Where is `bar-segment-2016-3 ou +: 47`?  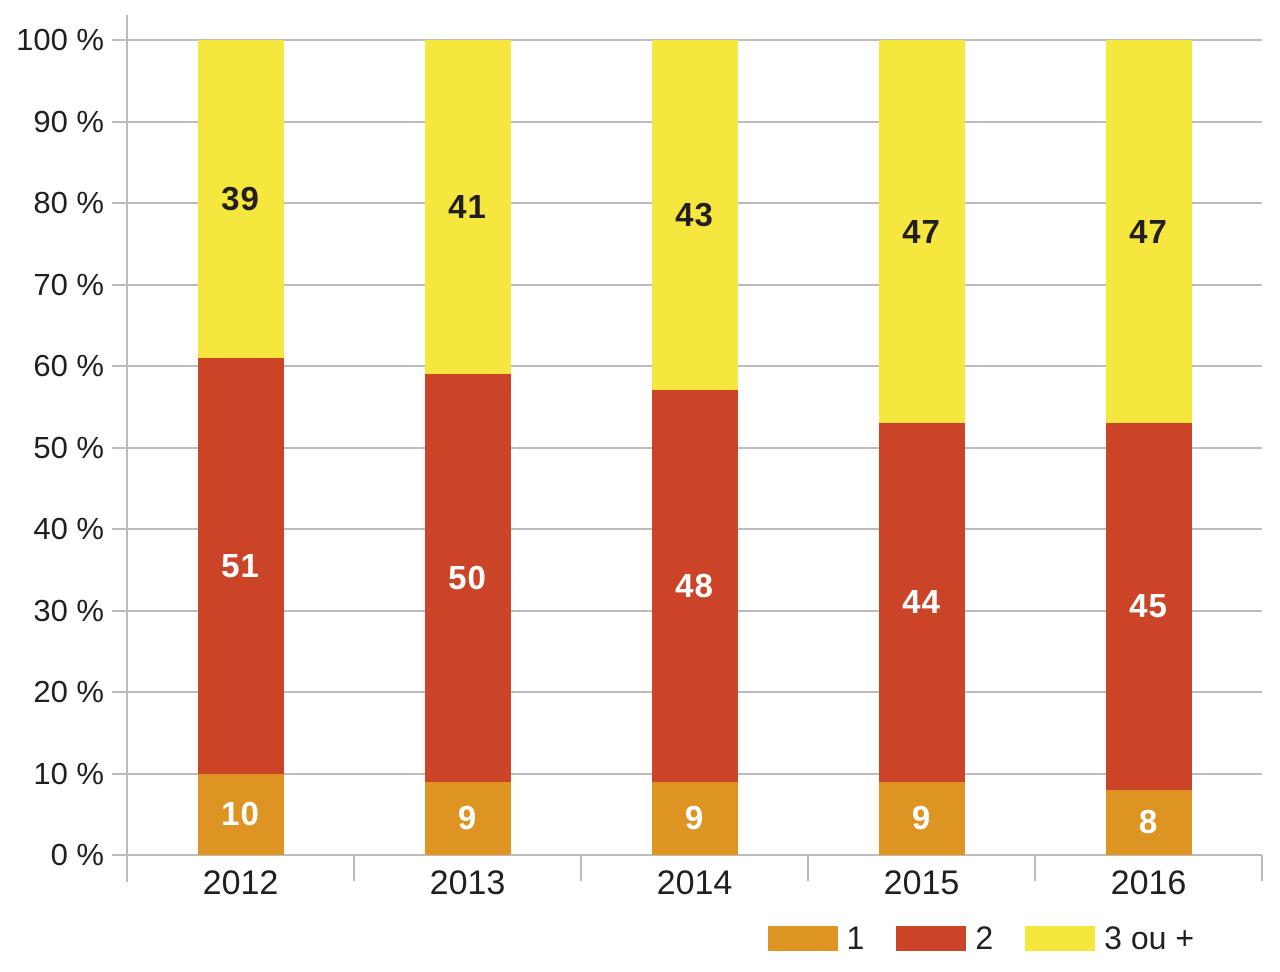
bar-segment-2016-3 ou +: 47 is located at coordinates (1148, 232).